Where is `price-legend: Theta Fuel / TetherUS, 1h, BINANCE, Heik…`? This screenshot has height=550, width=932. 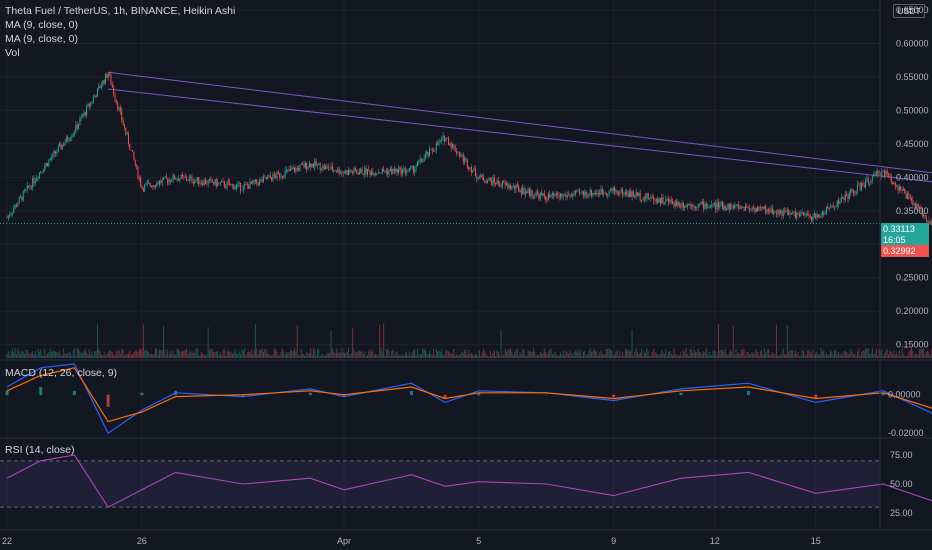 price-legend: Theta Fuel / TetherUS, 1h, BINANCE, Heik… is located at coordinates (120, 32).